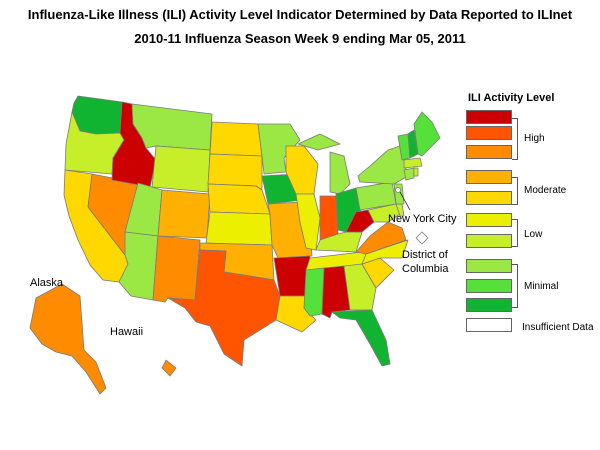 This screenshot has width=600, height=450. I want to click on state-mn, so click(279, 149).